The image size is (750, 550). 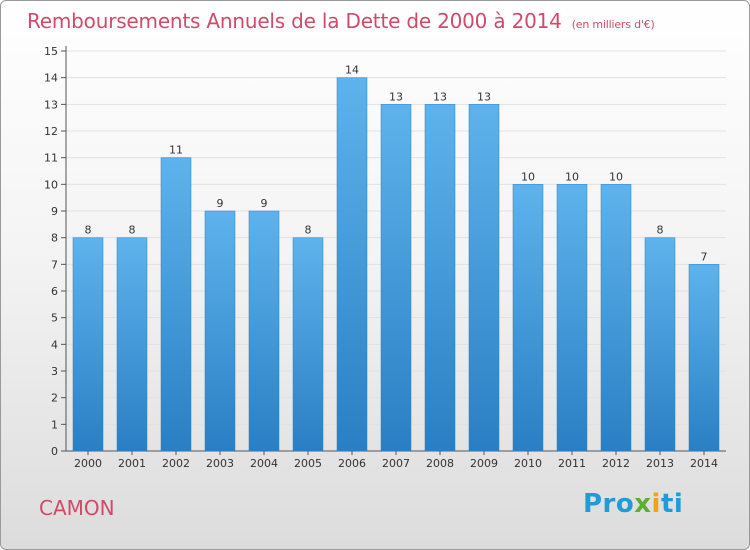 What do you see at coordinates (51, 158) in the screenshot?
I see `y-tick-label: 11` at bounding box center [51, 158].